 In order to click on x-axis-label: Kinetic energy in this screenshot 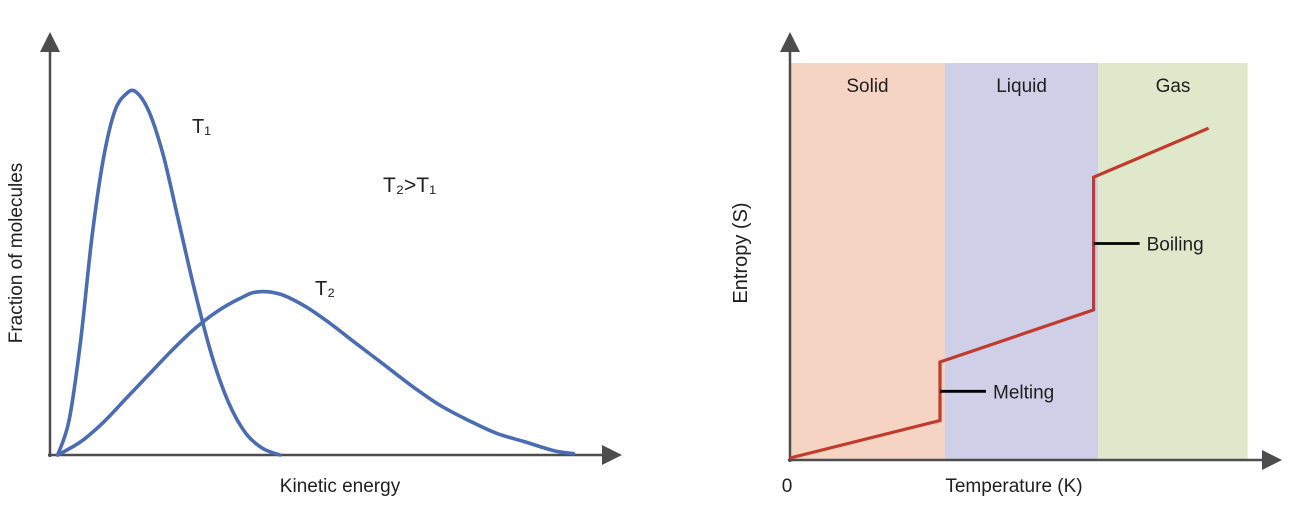, I will do `click(340, 486)`.